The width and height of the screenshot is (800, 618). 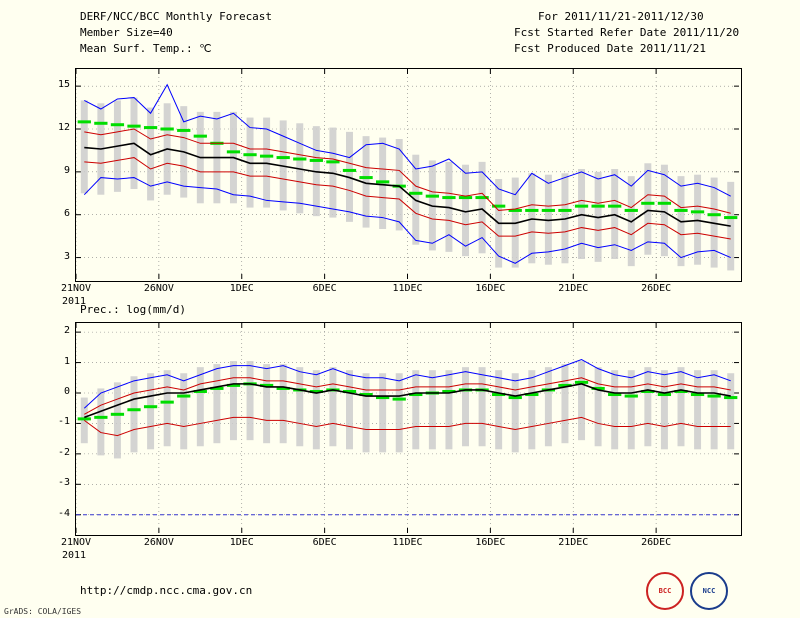 What do you see at coordinates (63, 513) in the screenshot?
I see `precipitation-ytick-m4: -4` at bounding box center [63, 513].